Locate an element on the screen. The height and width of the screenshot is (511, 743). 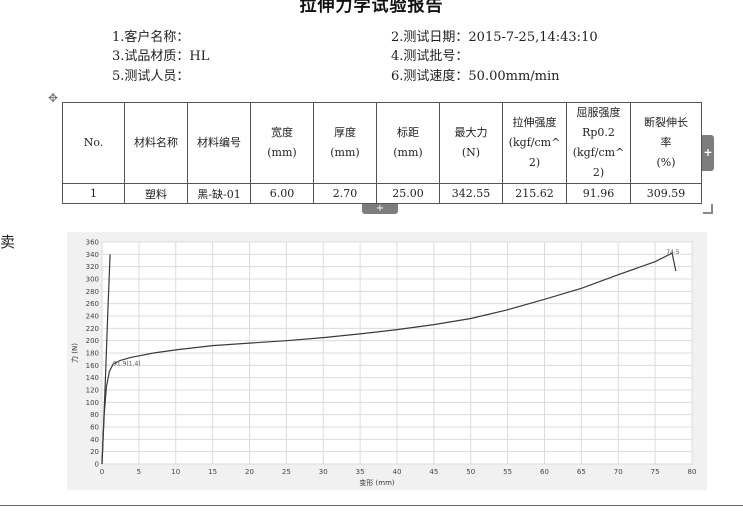
material-value: HL is located at coordinates (199, 56).